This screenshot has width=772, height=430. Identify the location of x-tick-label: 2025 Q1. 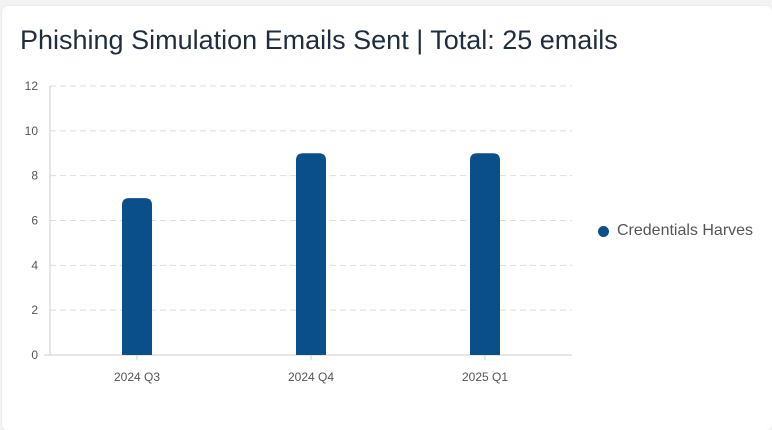
(485, 377).